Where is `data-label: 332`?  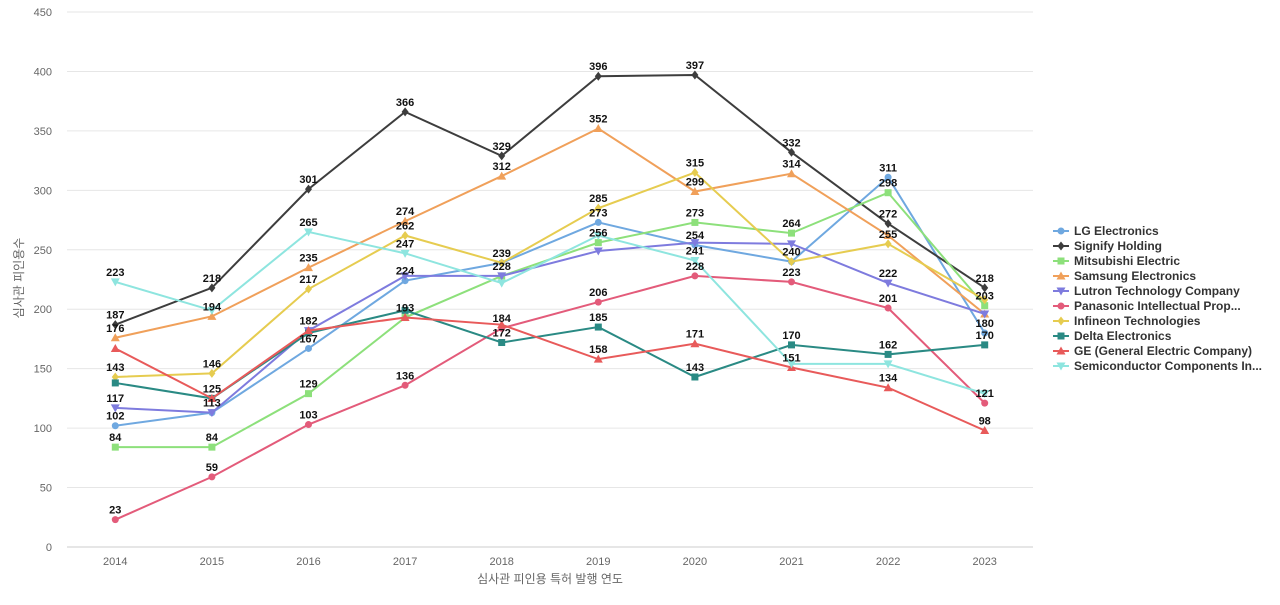
data-label: 332 is located at coordinates (791, 143).